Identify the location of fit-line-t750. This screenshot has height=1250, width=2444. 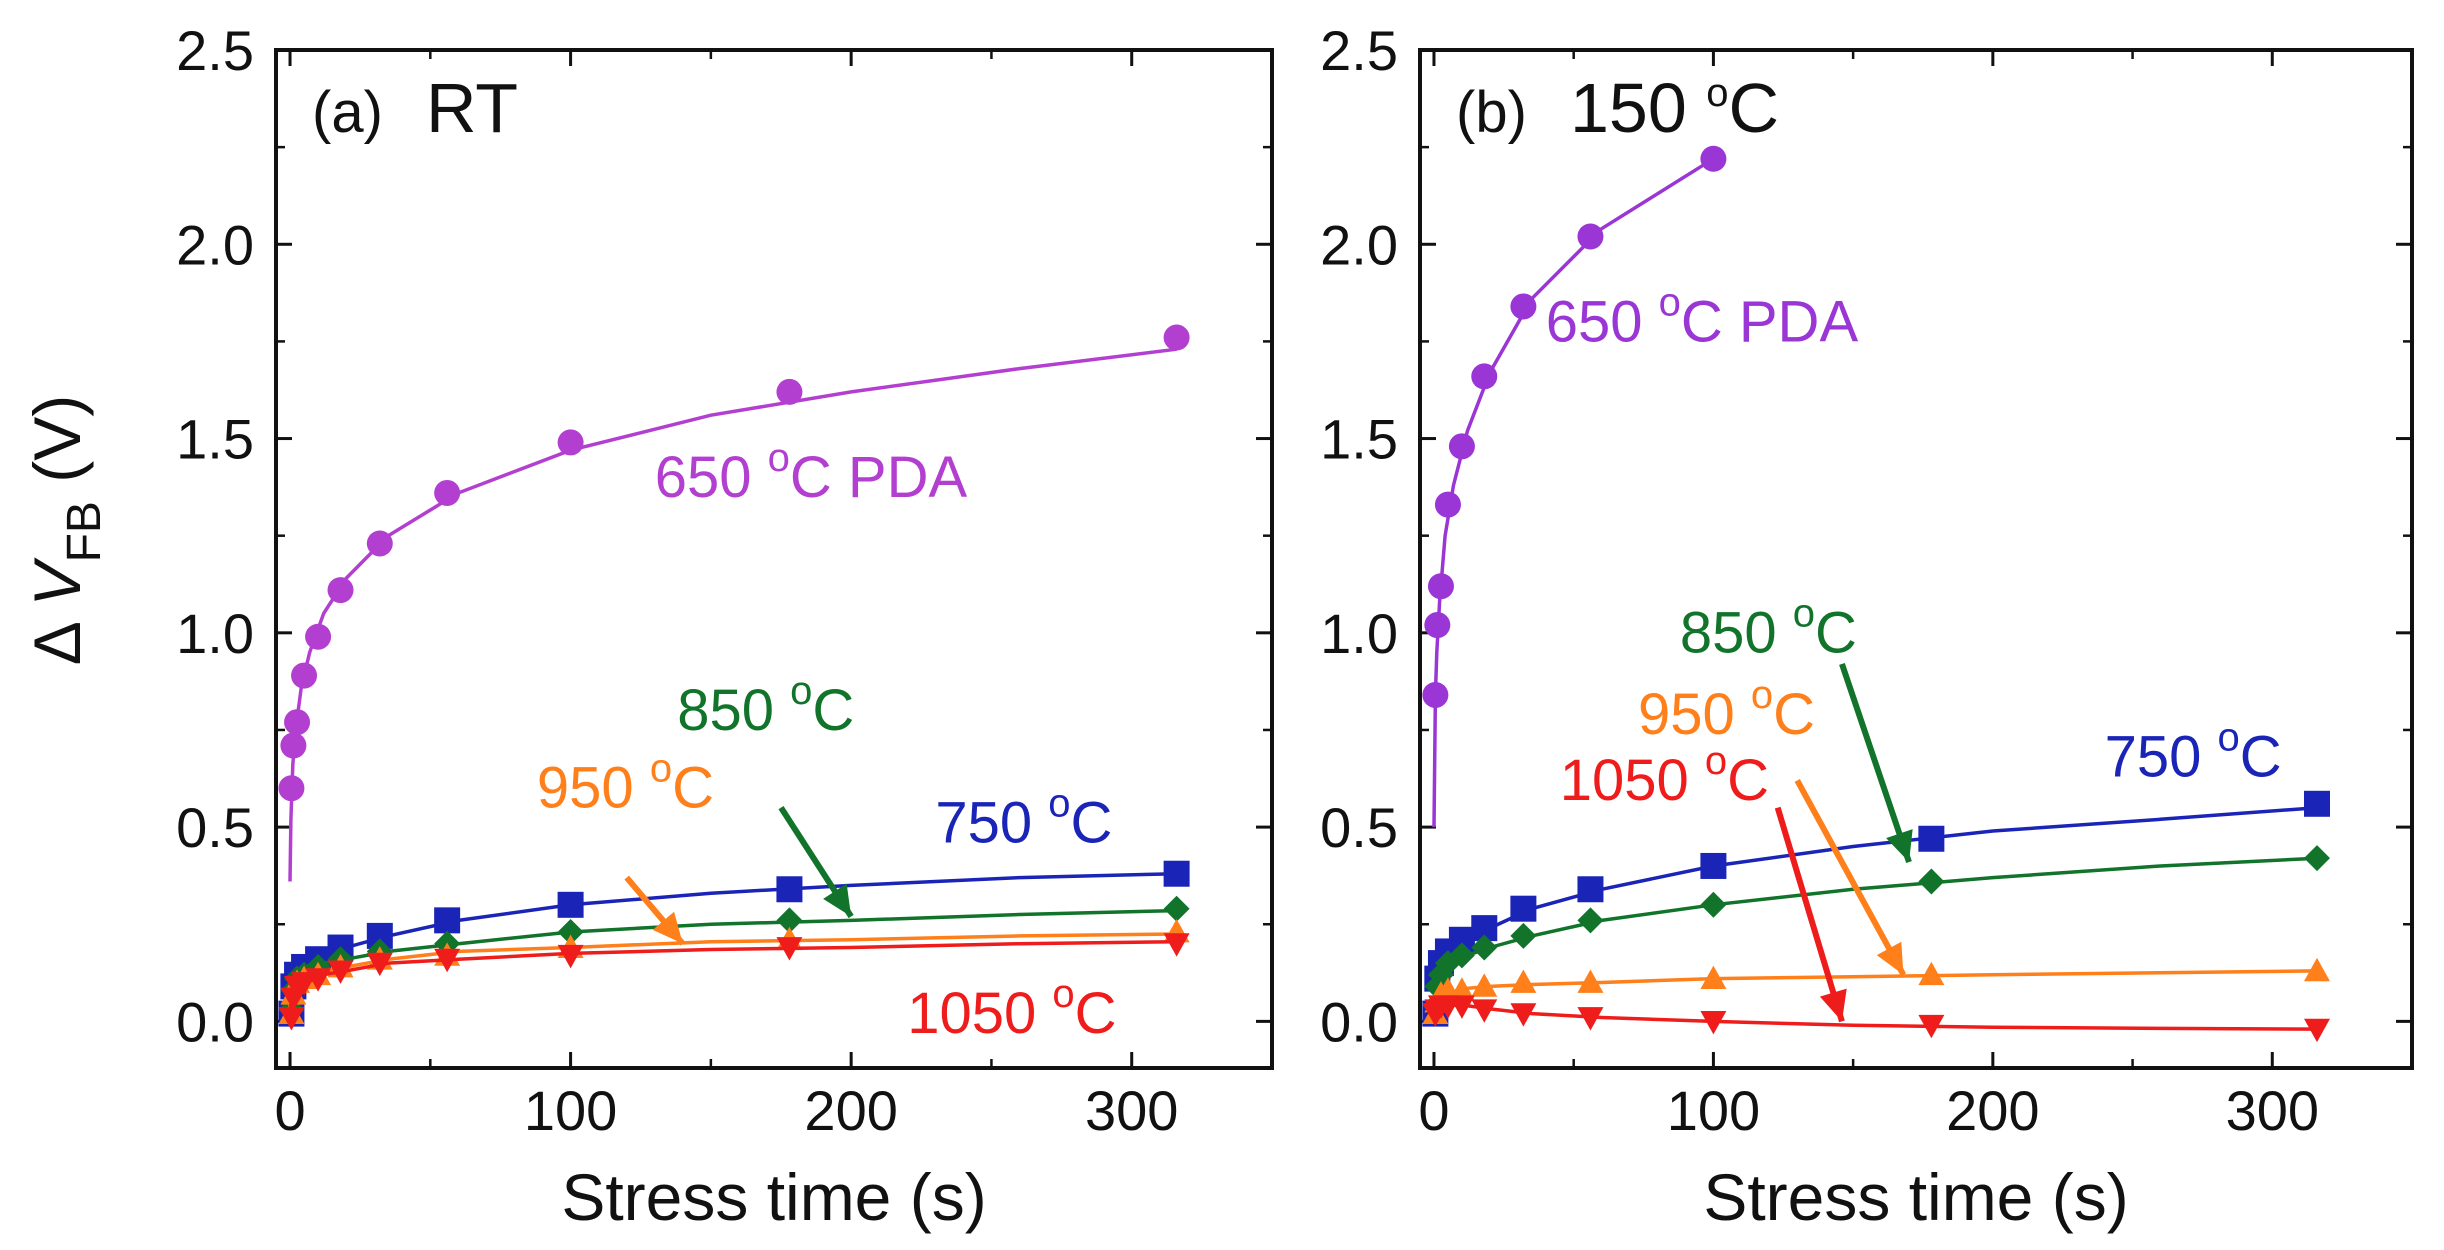
(1875, 898).